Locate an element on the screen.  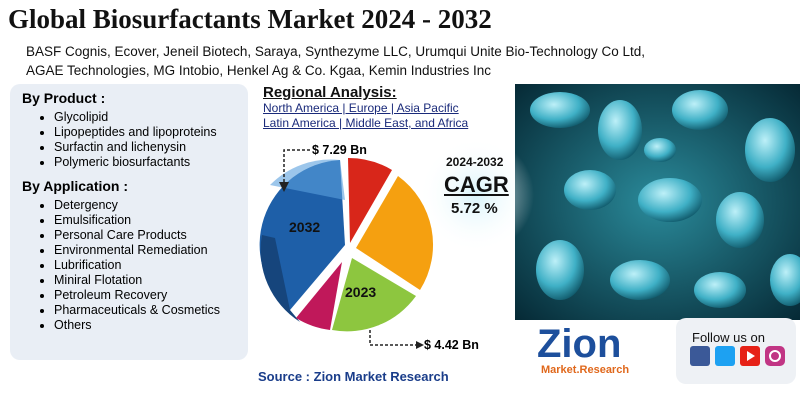
segment-item: Detergency is located at coordinates (150, 205).